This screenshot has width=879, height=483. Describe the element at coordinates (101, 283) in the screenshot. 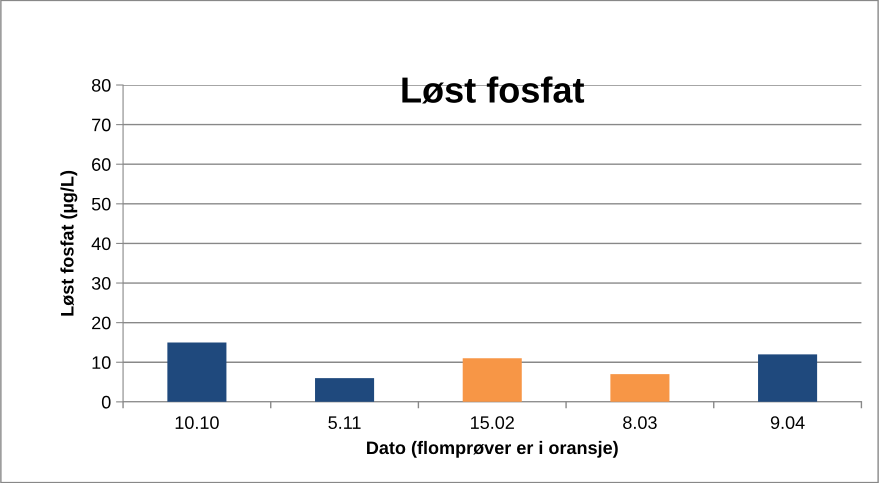

I see `y-tick-label: 30` at that location.